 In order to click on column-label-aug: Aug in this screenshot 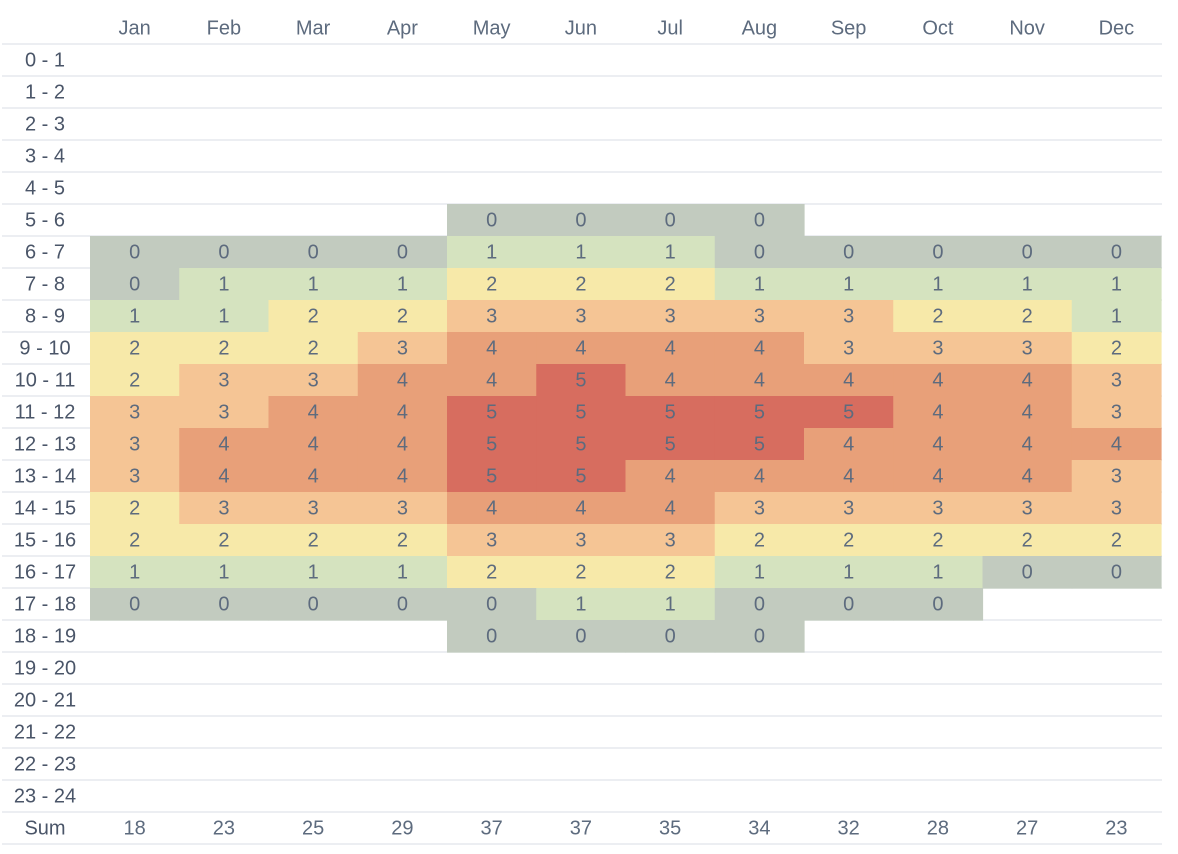, I will do `click(760, 28)`.